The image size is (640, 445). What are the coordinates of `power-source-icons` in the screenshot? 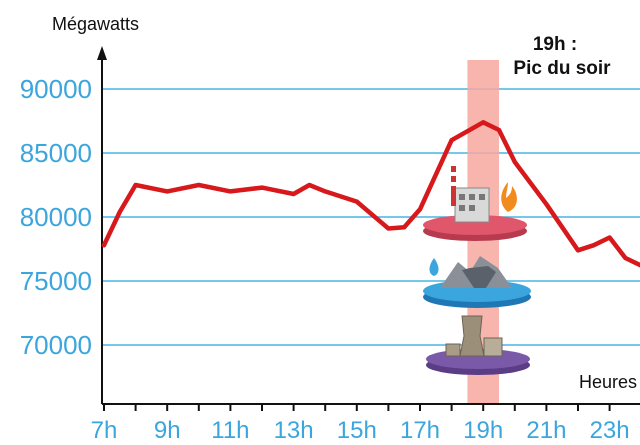 It's located at (477, 270).